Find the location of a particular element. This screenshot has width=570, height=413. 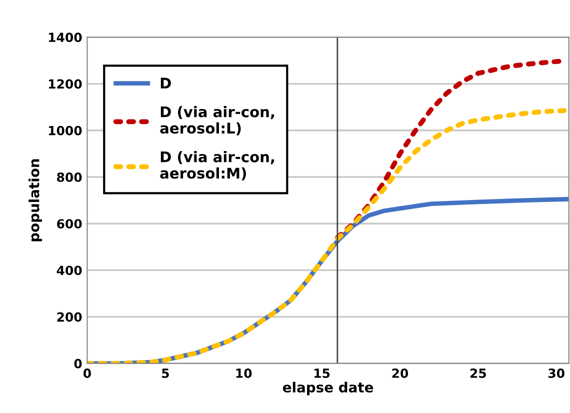

y-tick-label: 200 is located at coordinates (69, 317).